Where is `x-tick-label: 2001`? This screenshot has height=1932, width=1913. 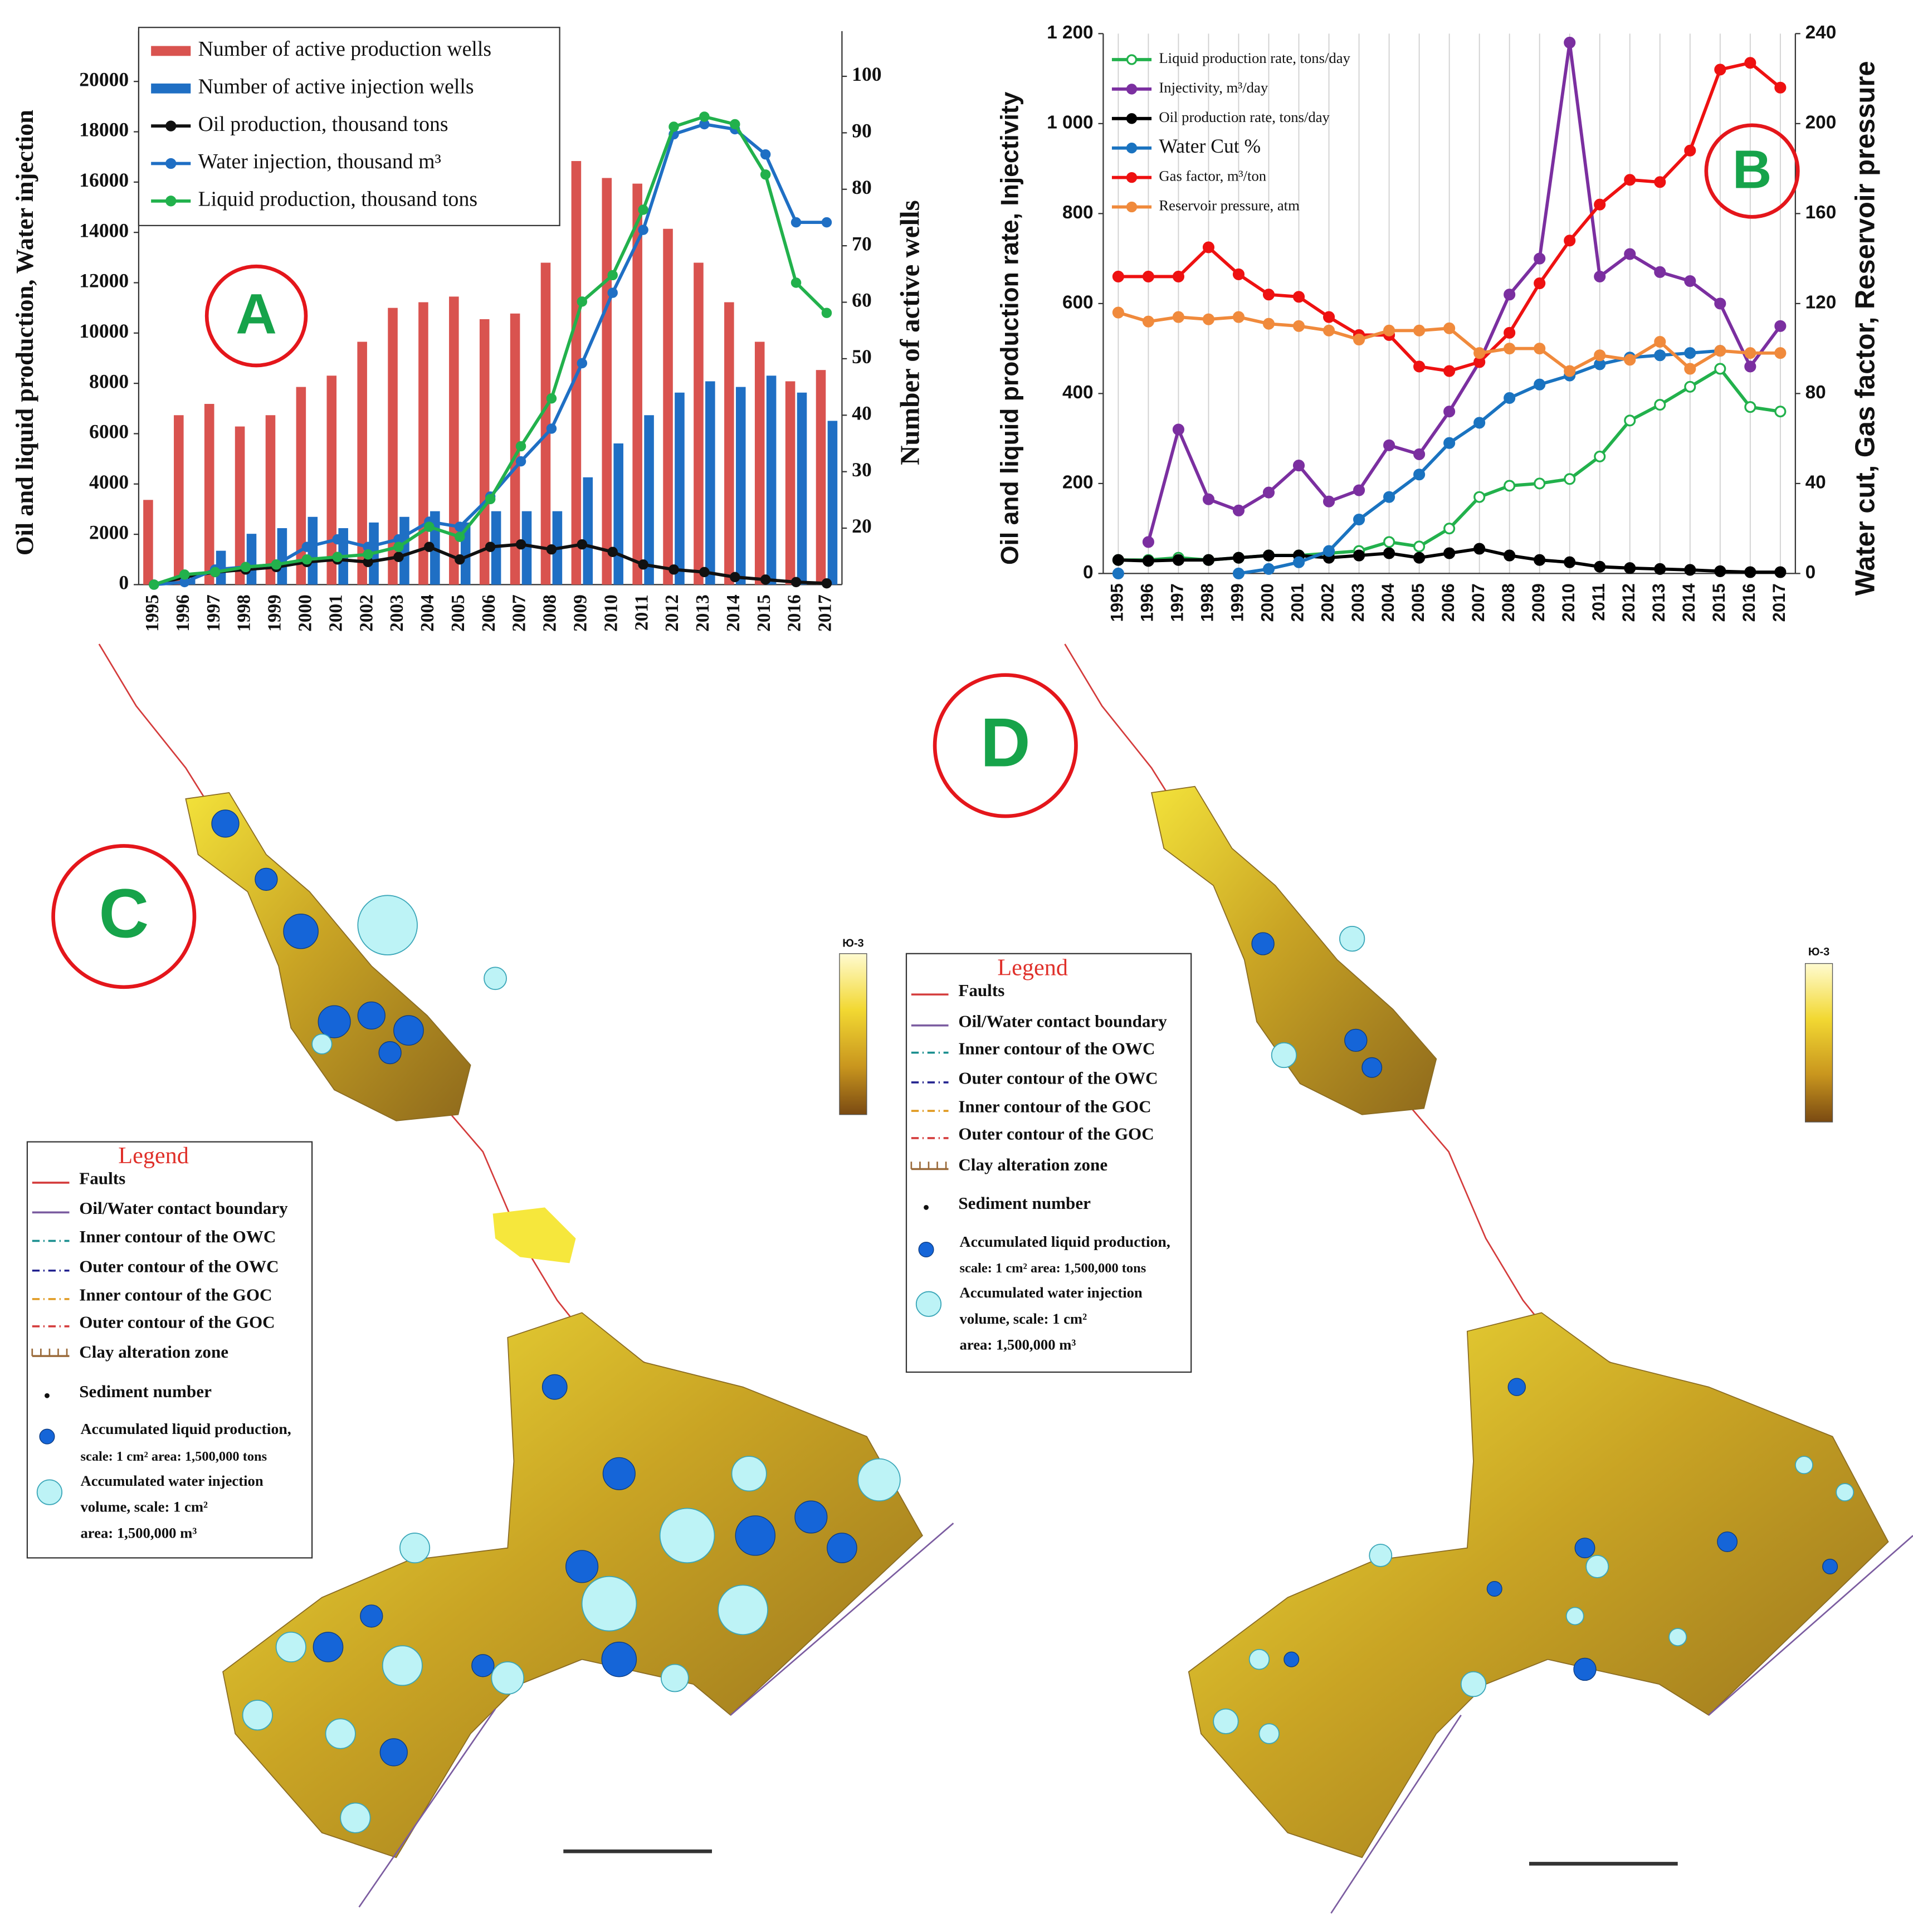
x-tick-label: 2001 is located at coordinates (335, 613).